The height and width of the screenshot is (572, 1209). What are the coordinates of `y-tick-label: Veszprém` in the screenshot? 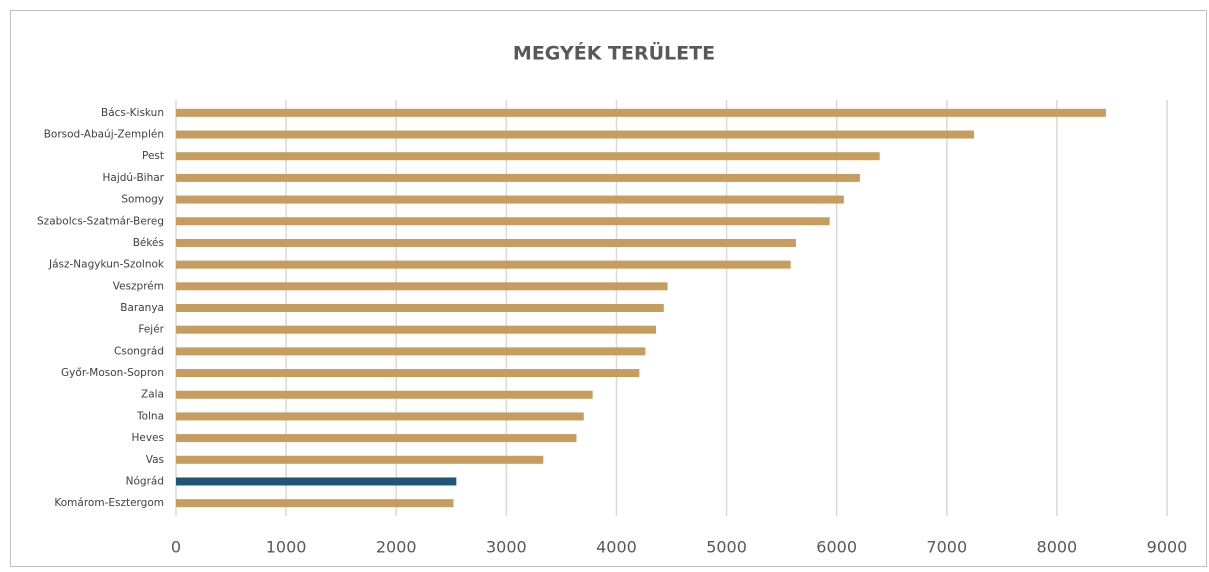 It's located at (138, 286).